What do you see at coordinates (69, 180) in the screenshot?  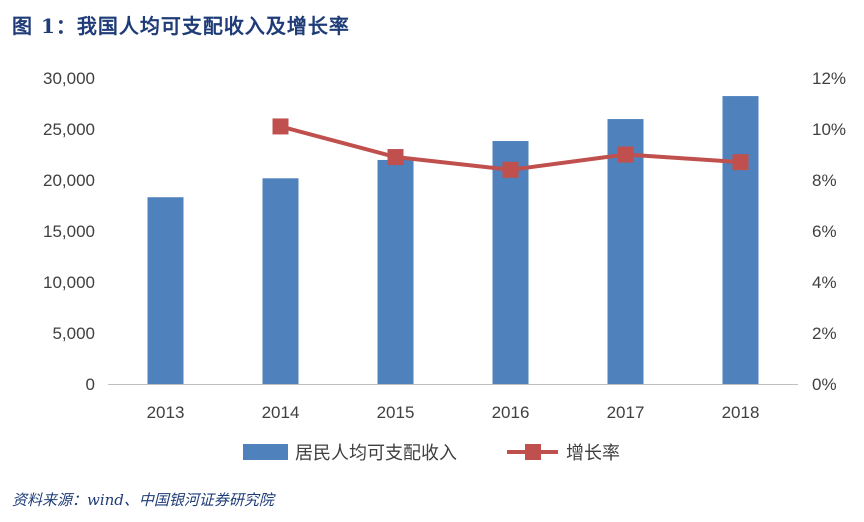 I see `left-tick-label: 20,000` at bounding box center [69, 180].